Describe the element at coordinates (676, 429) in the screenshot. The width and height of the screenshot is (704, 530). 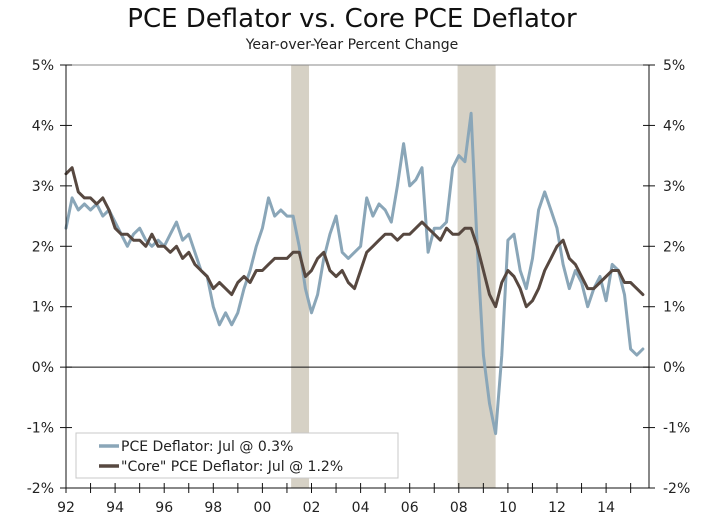
I see `y-tick-label-right: -1%` at that location.